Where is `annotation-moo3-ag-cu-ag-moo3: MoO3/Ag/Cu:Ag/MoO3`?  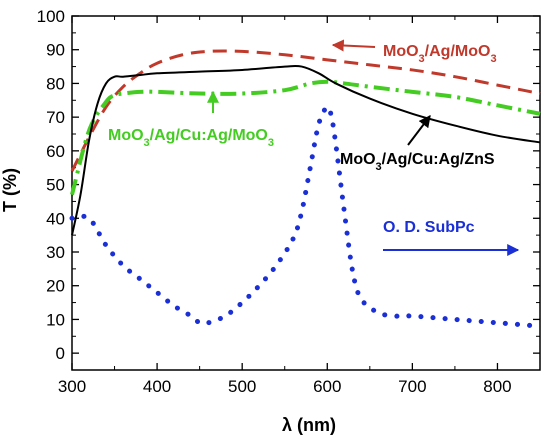
annotation-moo3-ag-cu-ag-moo3: MoO3/Ag/Cu:Ag/MoO3 is located at coordinates (191, 138).